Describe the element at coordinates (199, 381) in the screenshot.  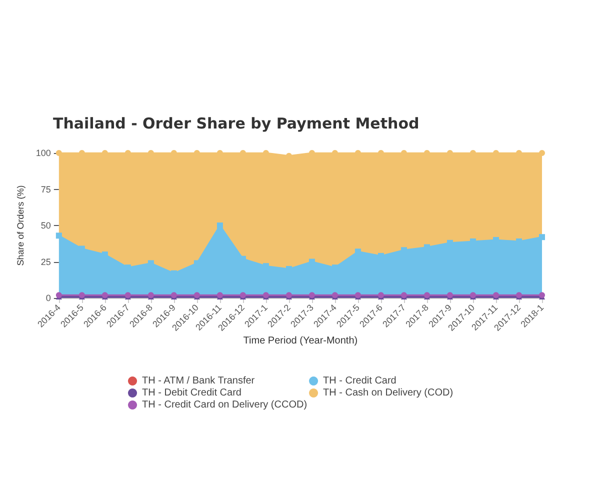
I see `legend-label: TH - ATM / Bank Transfer` at that location.